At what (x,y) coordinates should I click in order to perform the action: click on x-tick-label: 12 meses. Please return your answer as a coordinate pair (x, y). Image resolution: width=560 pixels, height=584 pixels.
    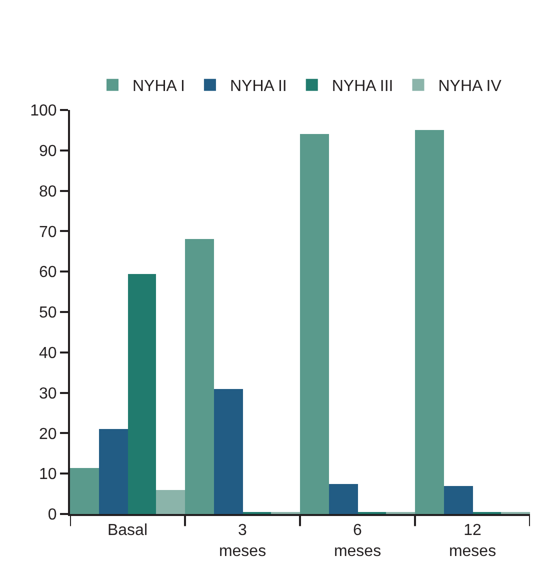
    Looking at the image, I should click on (472, 541).